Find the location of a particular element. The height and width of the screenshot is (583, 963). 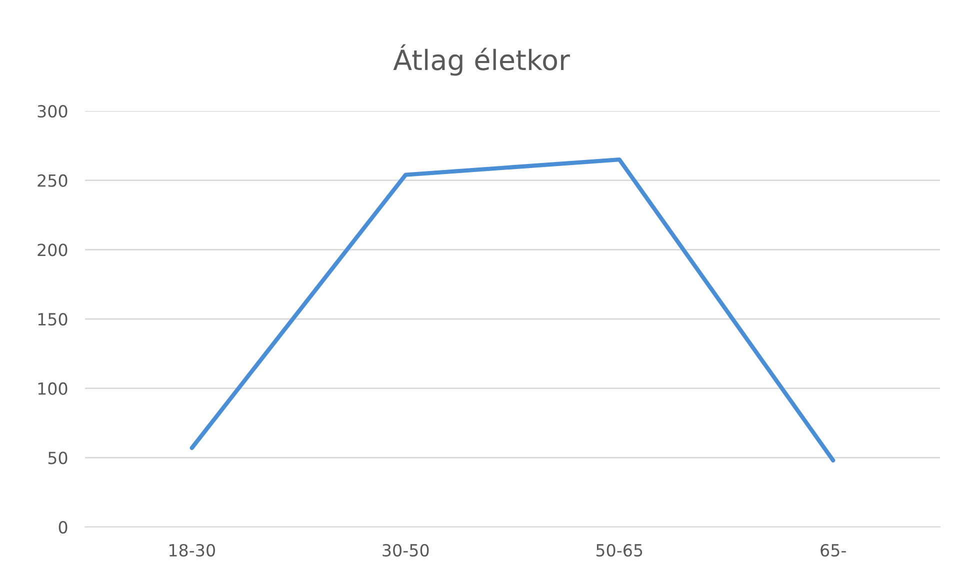

chart-title: Átlag életkor is located at coordinates (481, 60).